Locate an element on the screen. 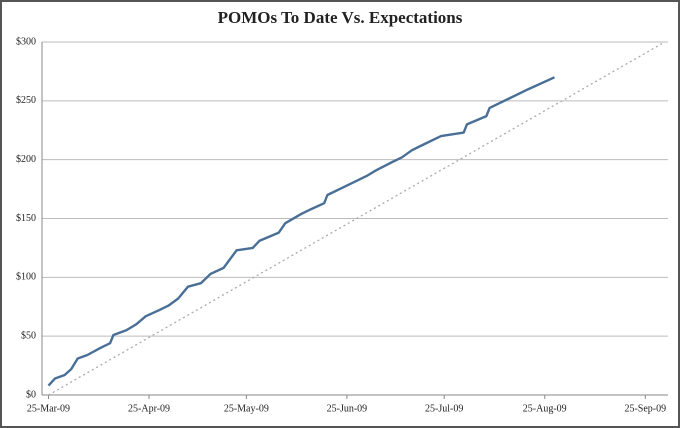  x-tick-label: 25-Aug-09 is located at coordinates (545, 408).